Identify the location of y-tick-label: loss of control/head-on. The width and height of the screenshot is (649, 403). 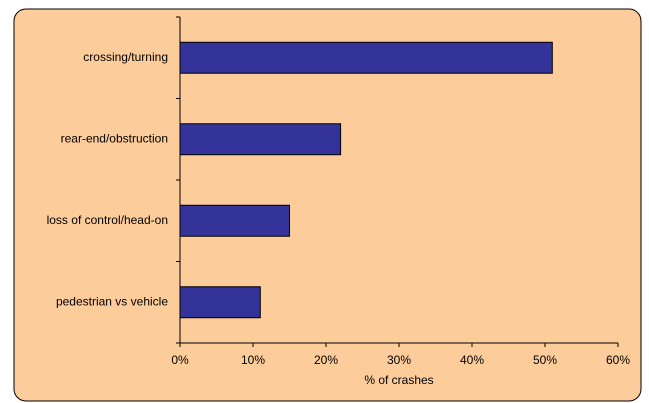
(107, 220).